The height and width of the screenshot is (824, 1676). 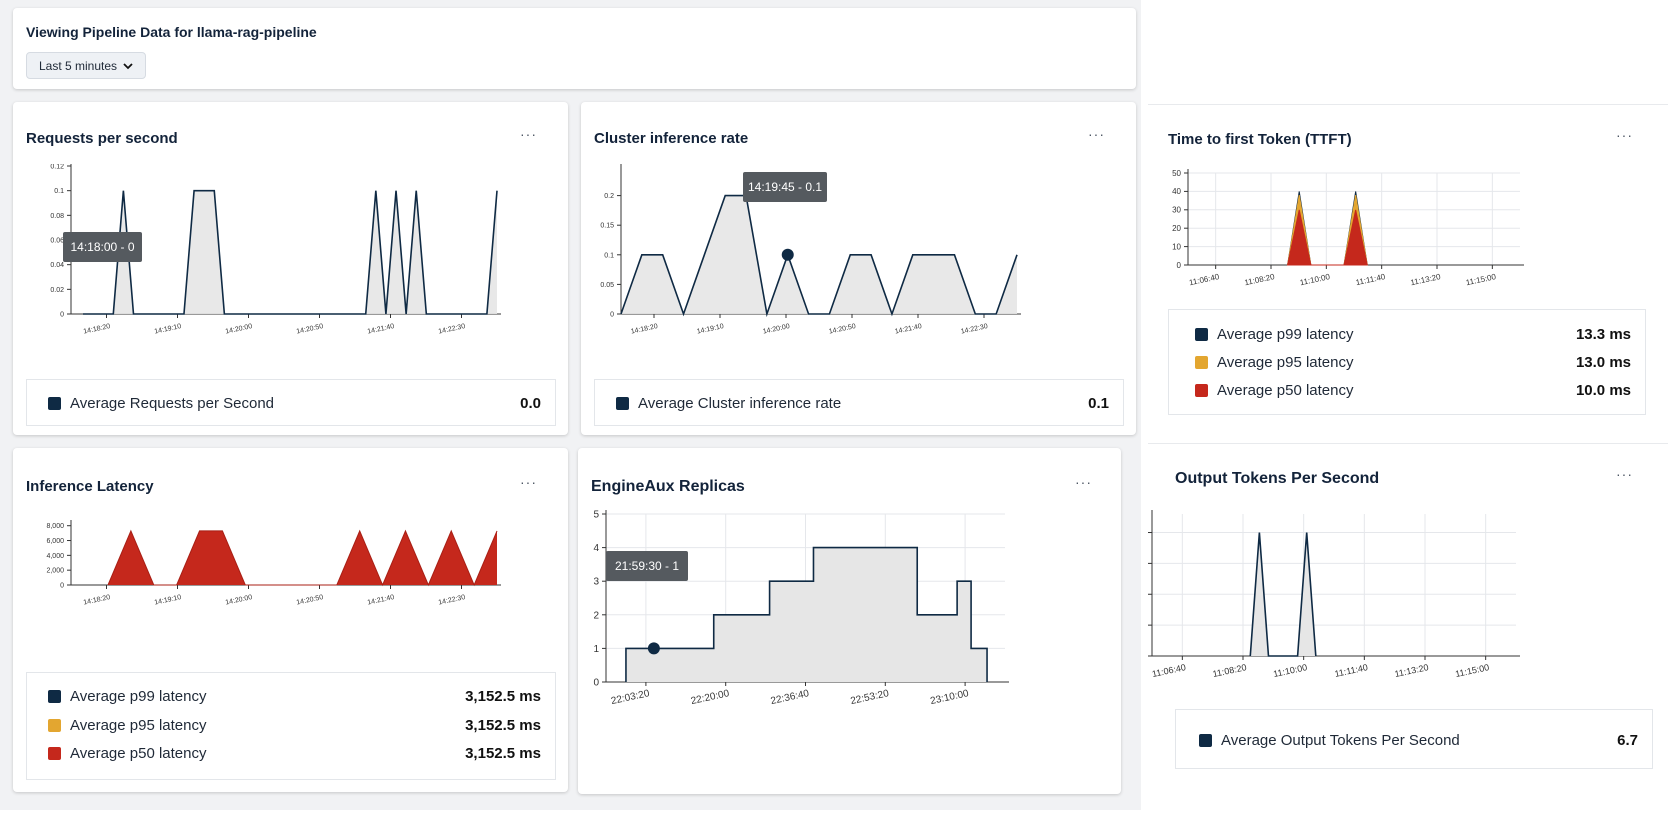 I want to click on y-tick-label: 0.06, so click(x=57, y=240).